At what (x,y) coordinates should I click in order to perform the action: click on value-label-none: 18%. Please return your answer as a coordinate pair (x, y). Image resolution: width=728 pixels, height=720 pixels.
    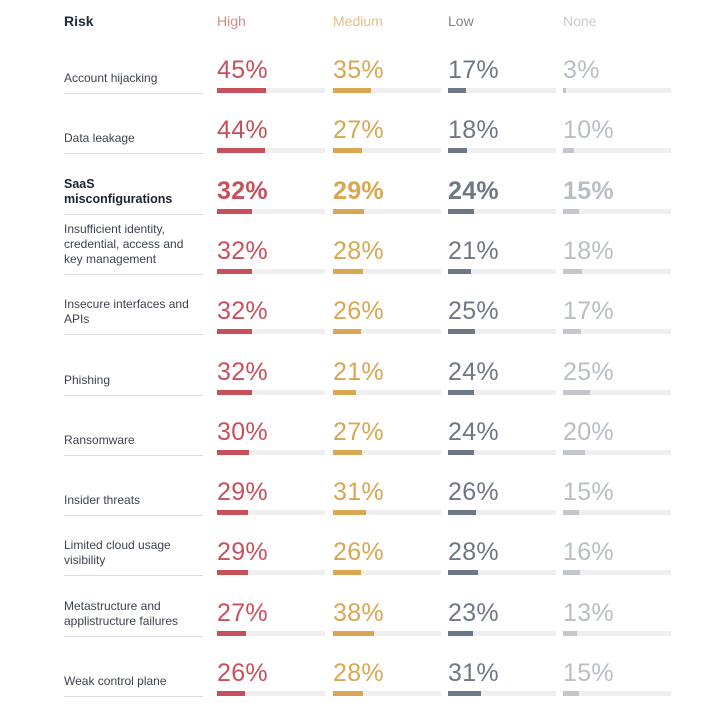
    Looking at the image, I should click on (588, 250).